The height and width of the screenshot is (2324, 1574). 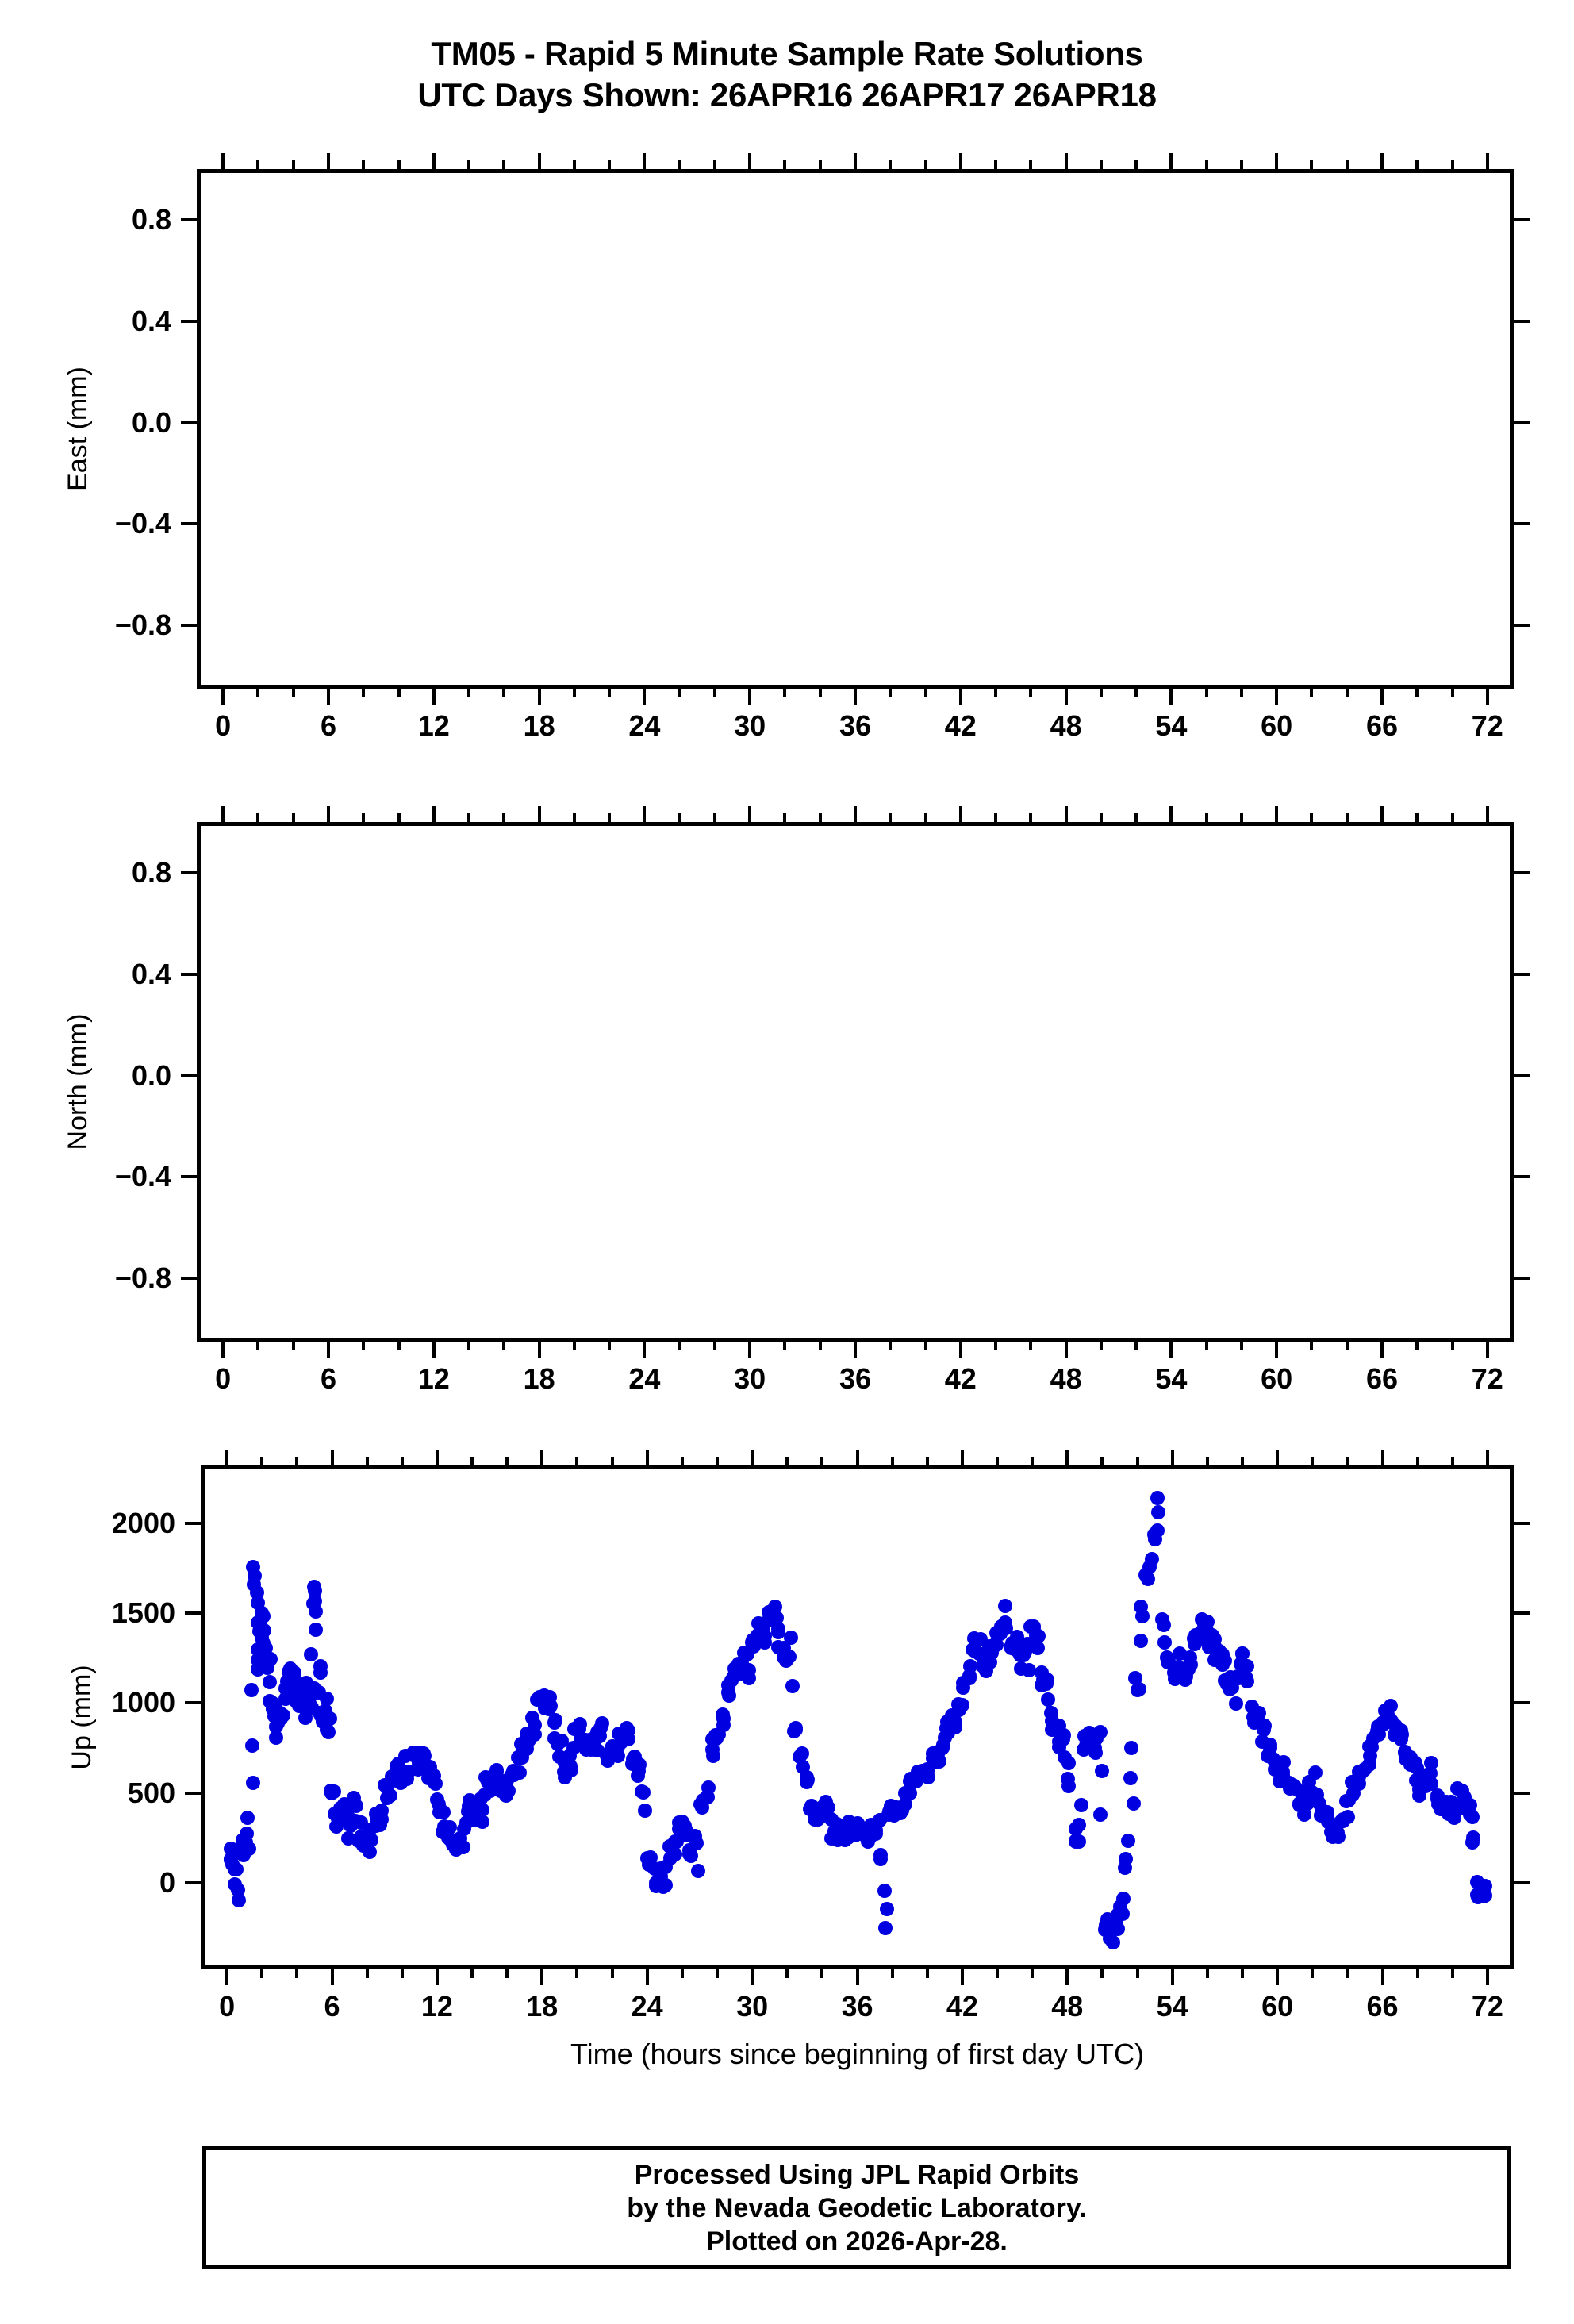 What do you see at coordinates (151, 320) in the screenshot?
I see `y-tick-label: 0.4` at bounding box center [151, 320].